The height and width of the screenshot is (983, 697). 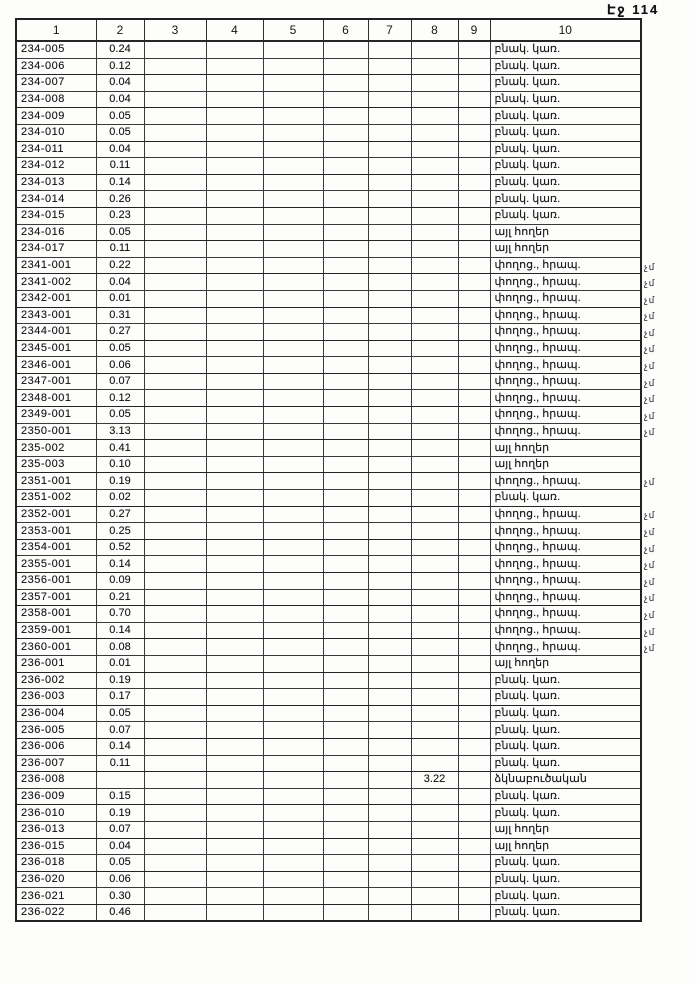 What do you see at coordinates (328, 332) in the screenshot?
I see `table-row: 2344-001 0.27 փողոց., հրապ.` at bounding box center [328, 332].